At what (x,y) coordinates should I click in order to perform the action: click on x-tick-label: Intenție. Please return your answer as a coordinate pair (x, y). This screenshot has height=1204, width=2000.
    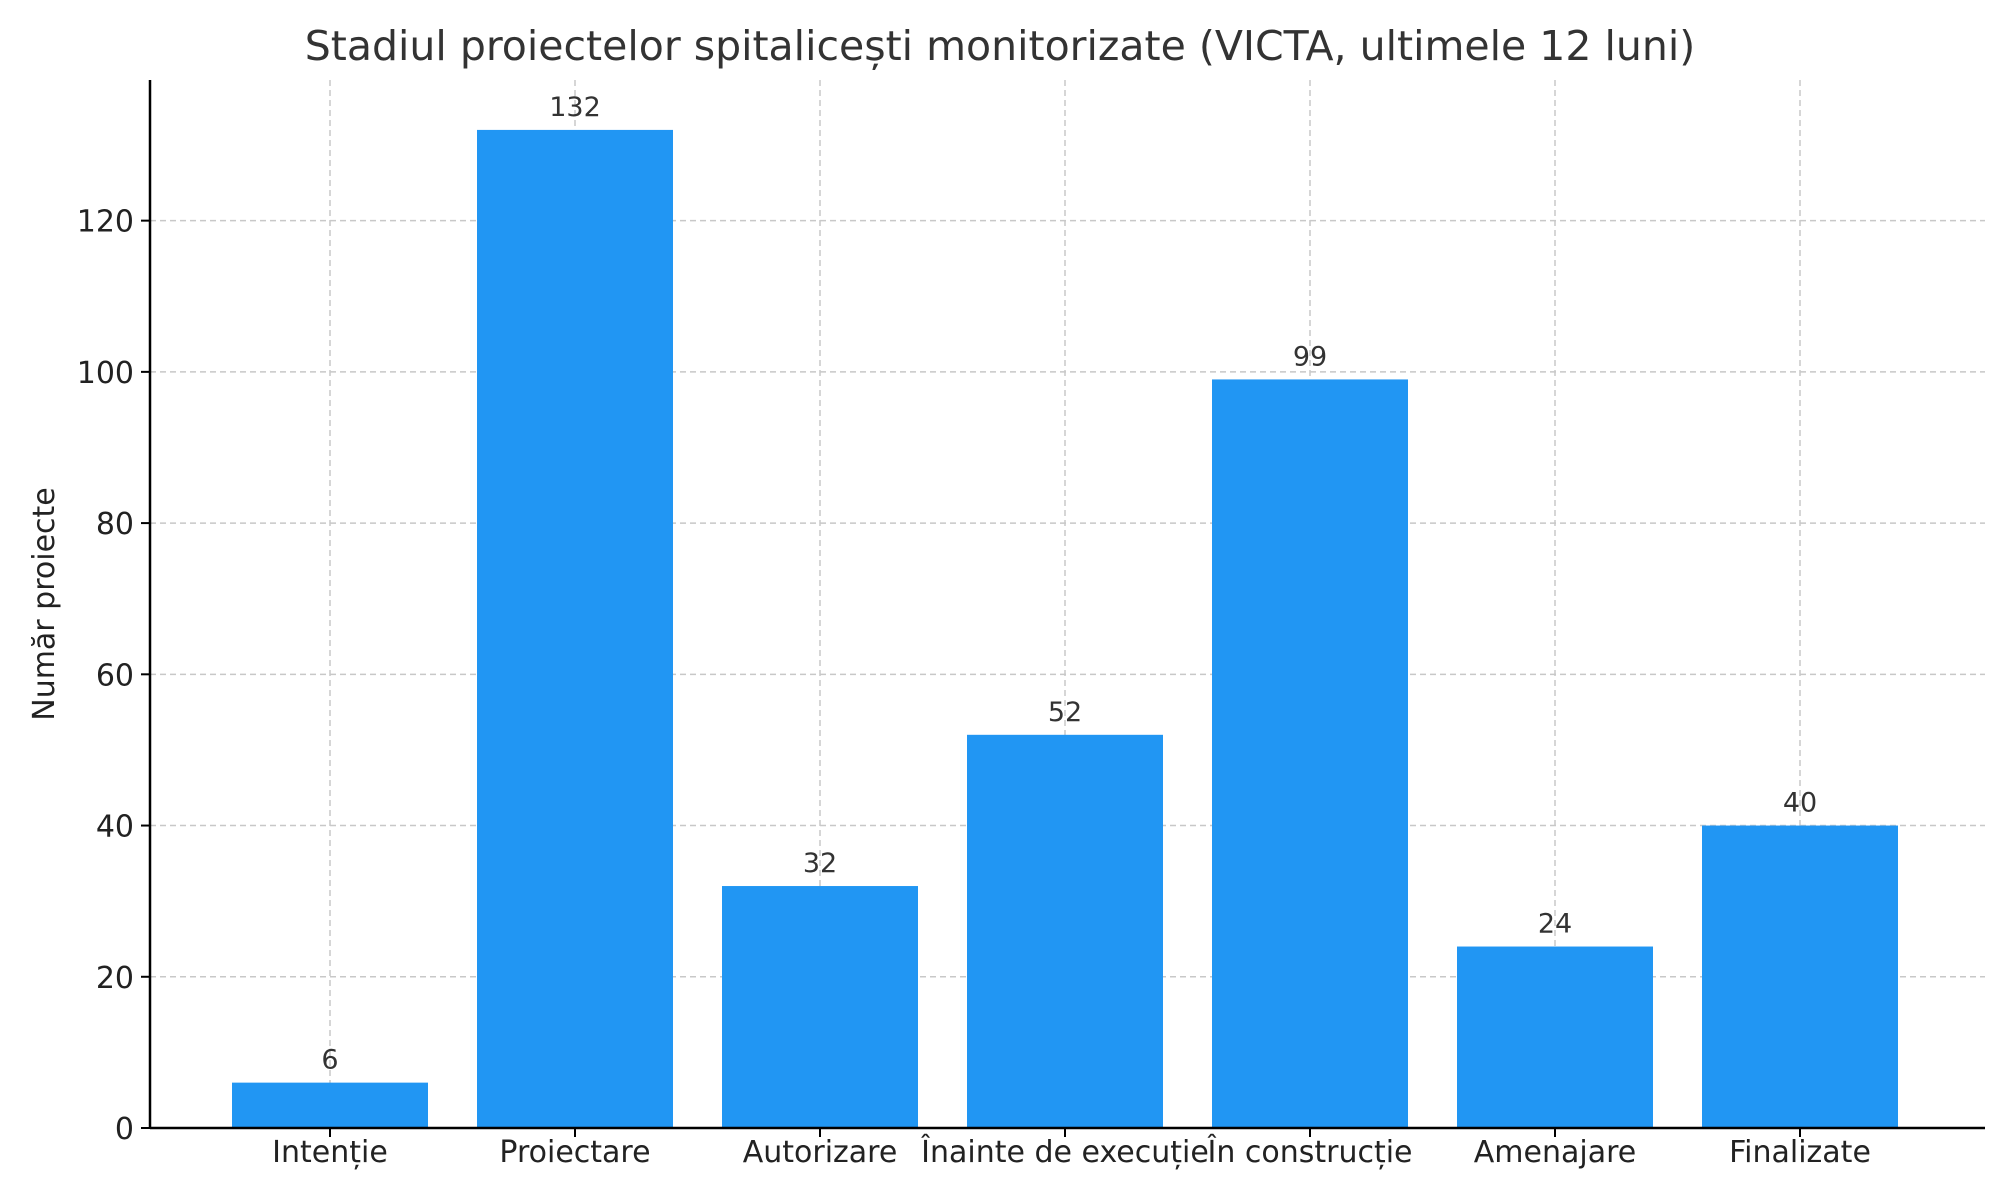
    Looking at the image, I should click on (330, 1152).